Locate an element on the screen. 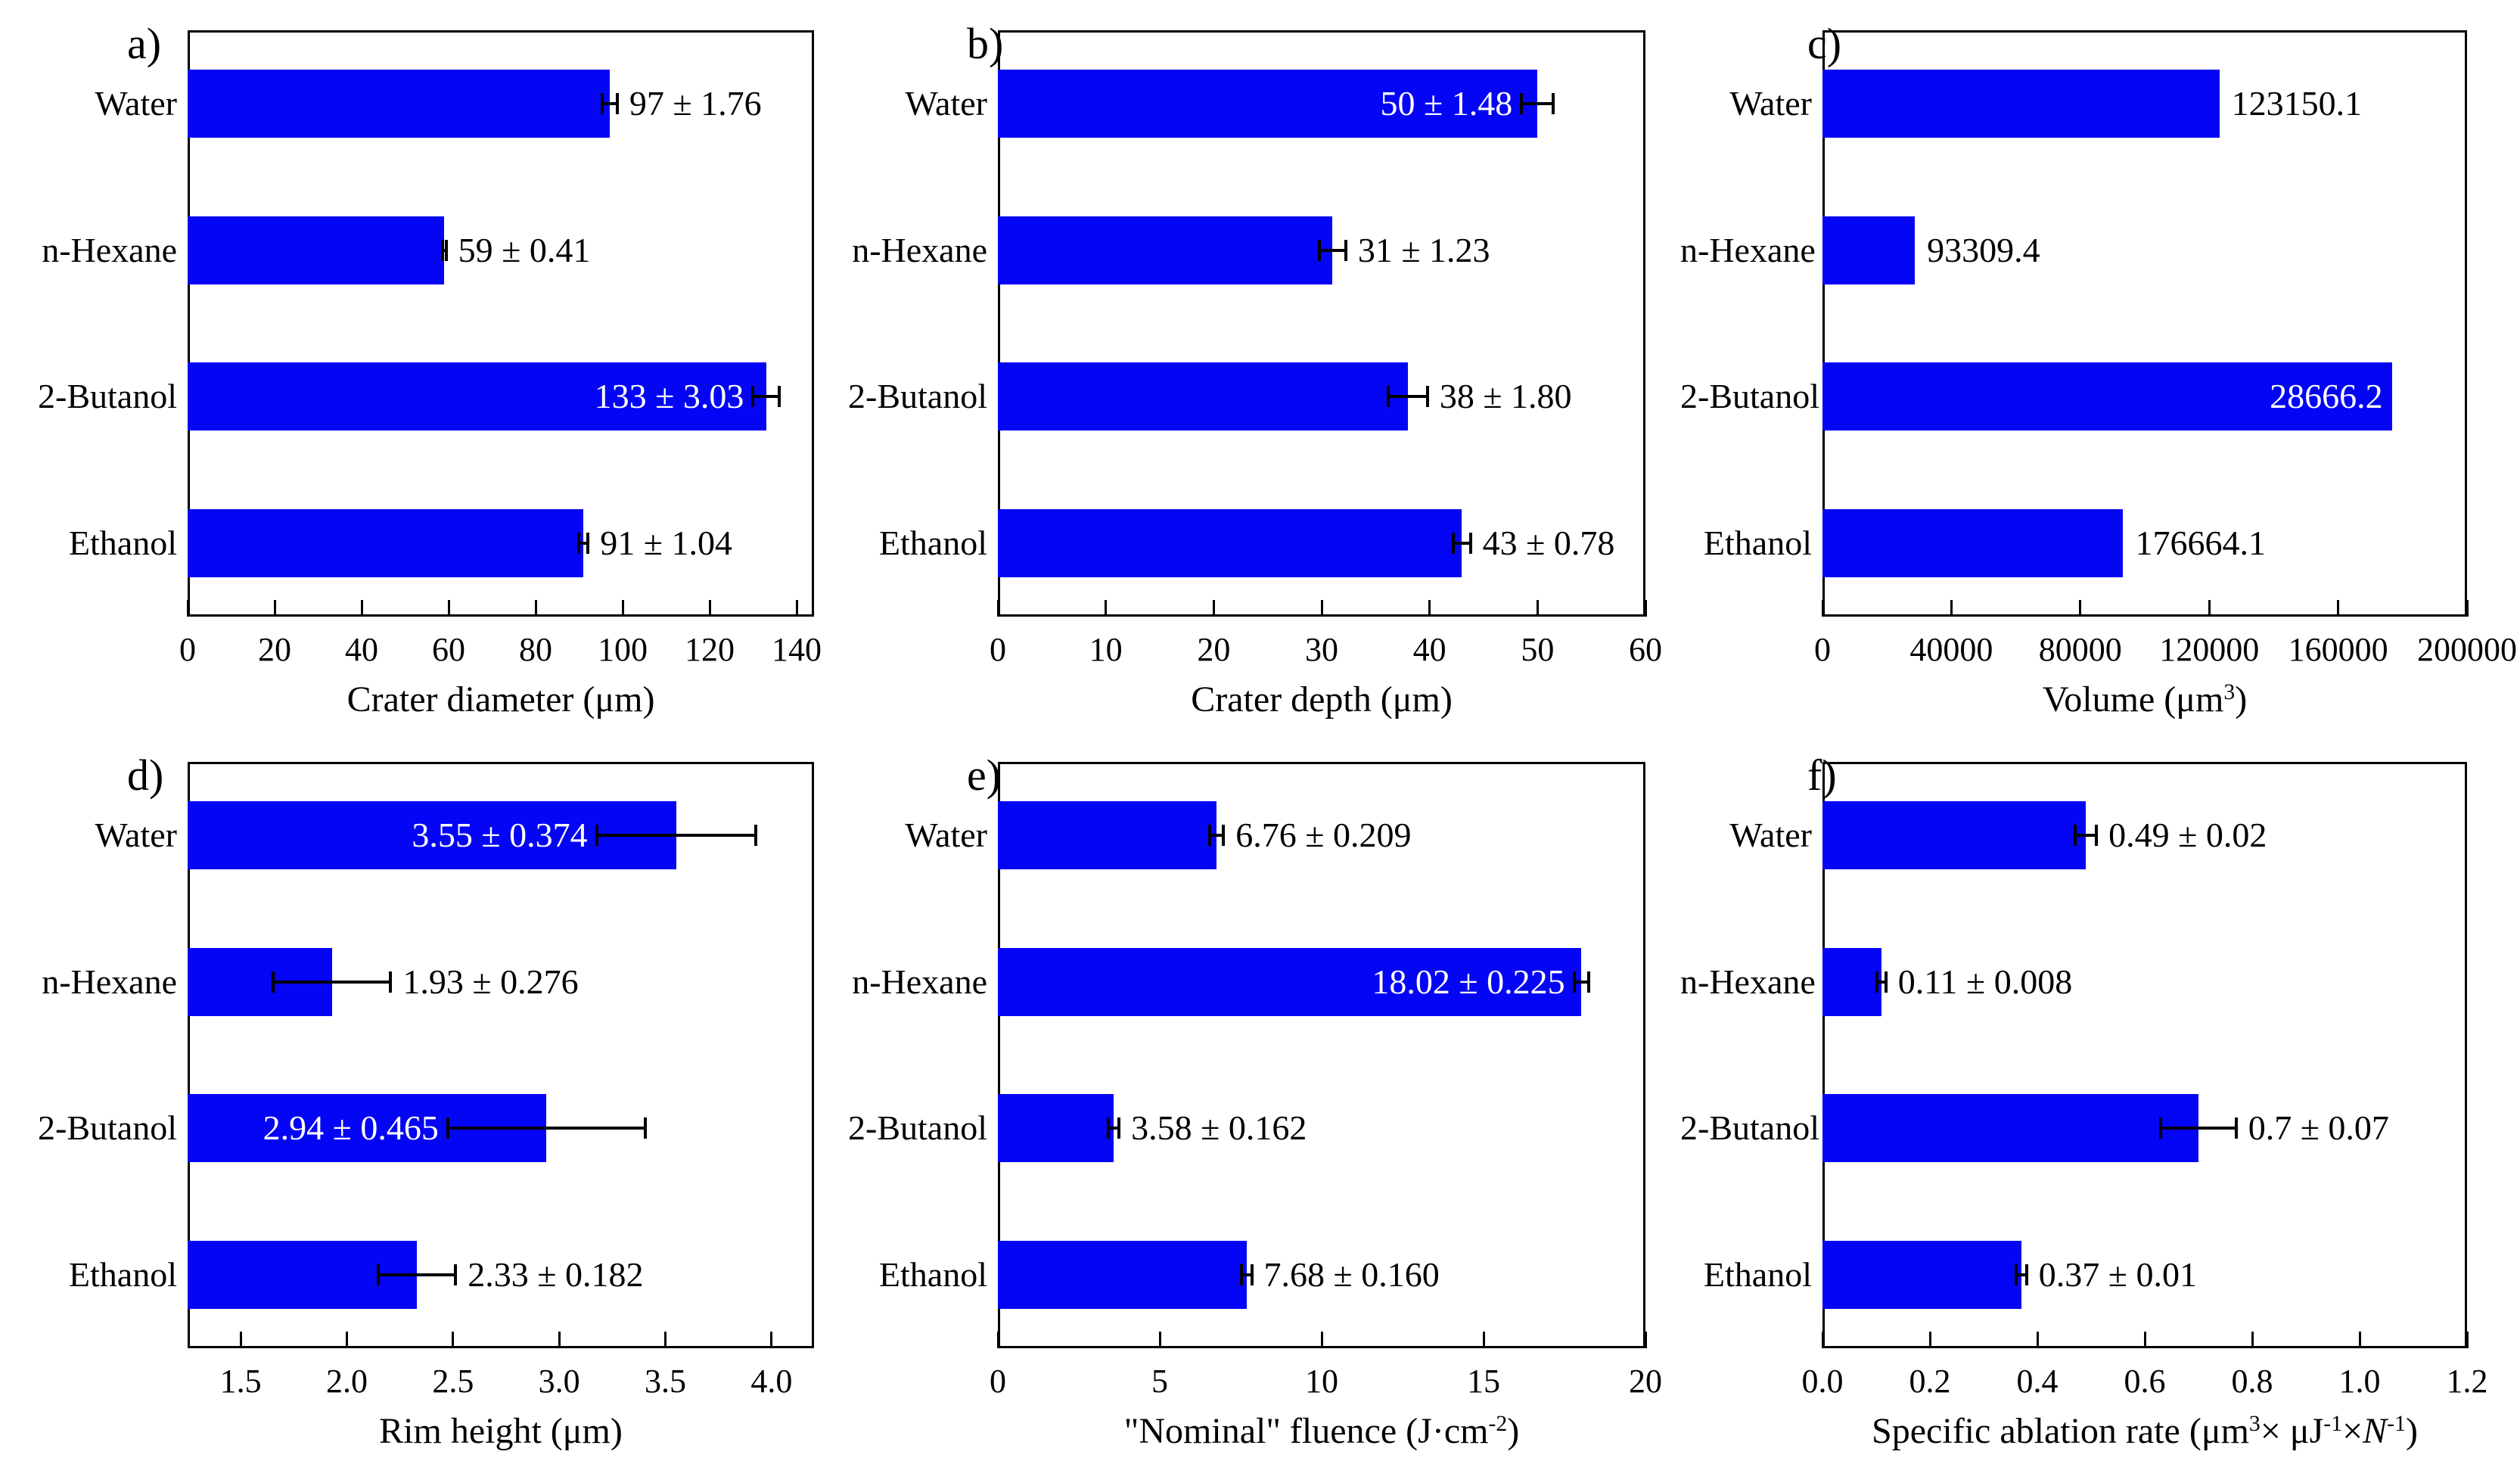 This screenshot has height=1464, width=2520. x-tick-label: 5 is located at coordinates (1159, 1381).